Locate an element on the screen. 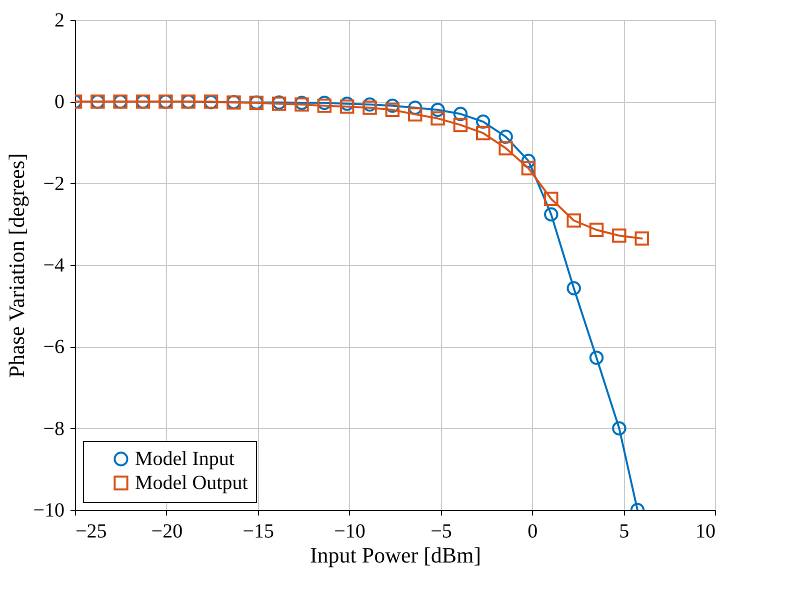 This screenshot has width=793, height=605. x-tick-label: −10 is located at coordinates (350, 531).